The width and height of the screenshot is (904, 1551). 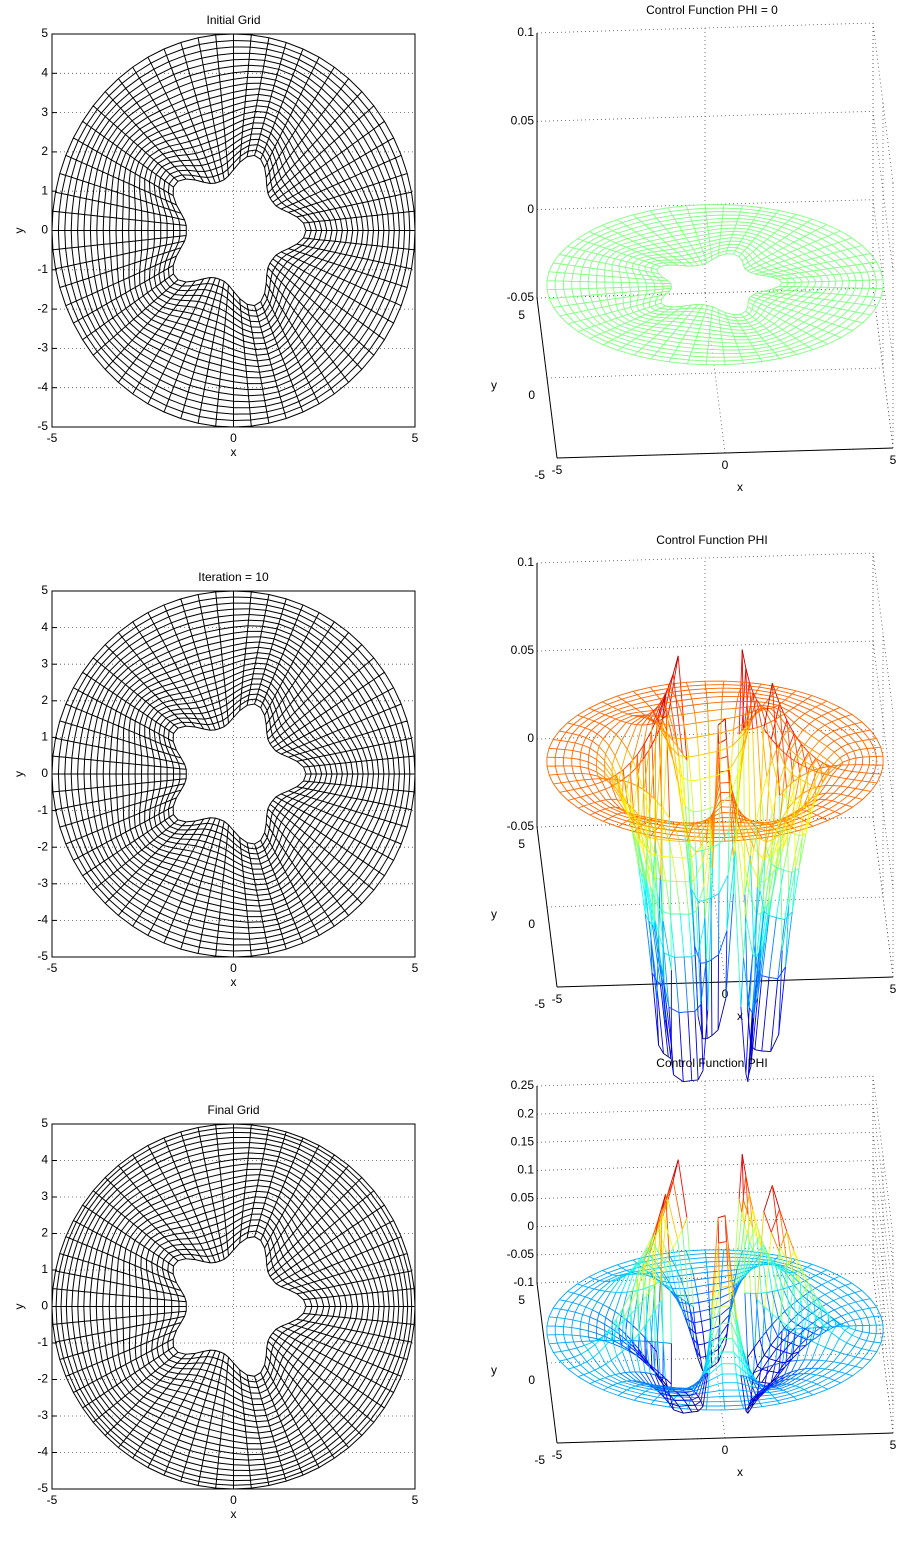 I want to click on chart-title: Iteration = 10, so click(x=233, y=577).